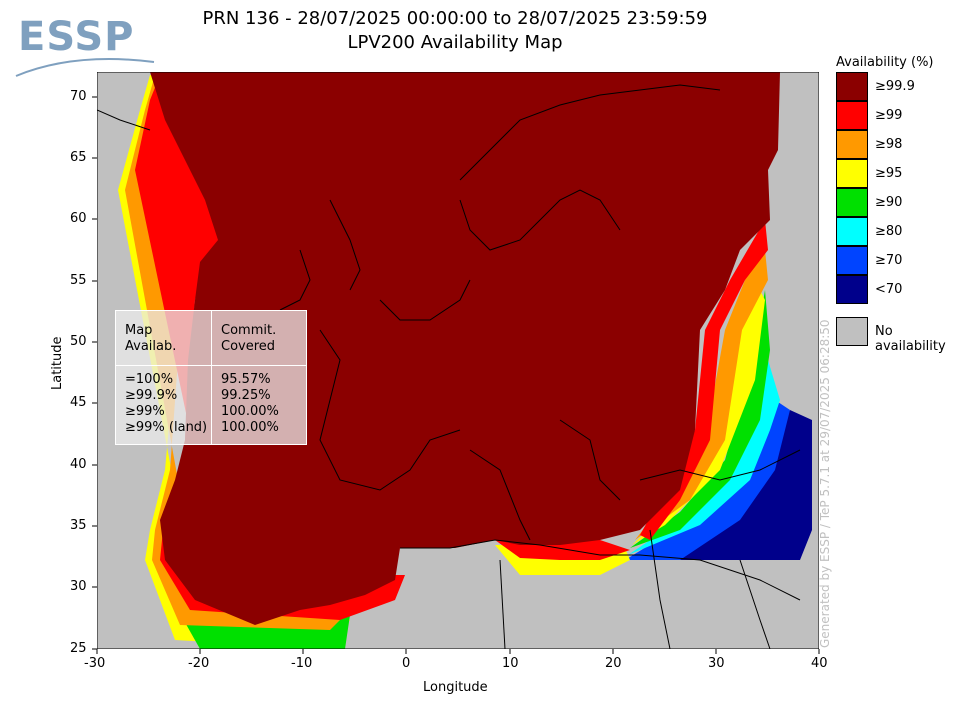  I want to click on legend-label: ≥99.9, so click(895, 86).